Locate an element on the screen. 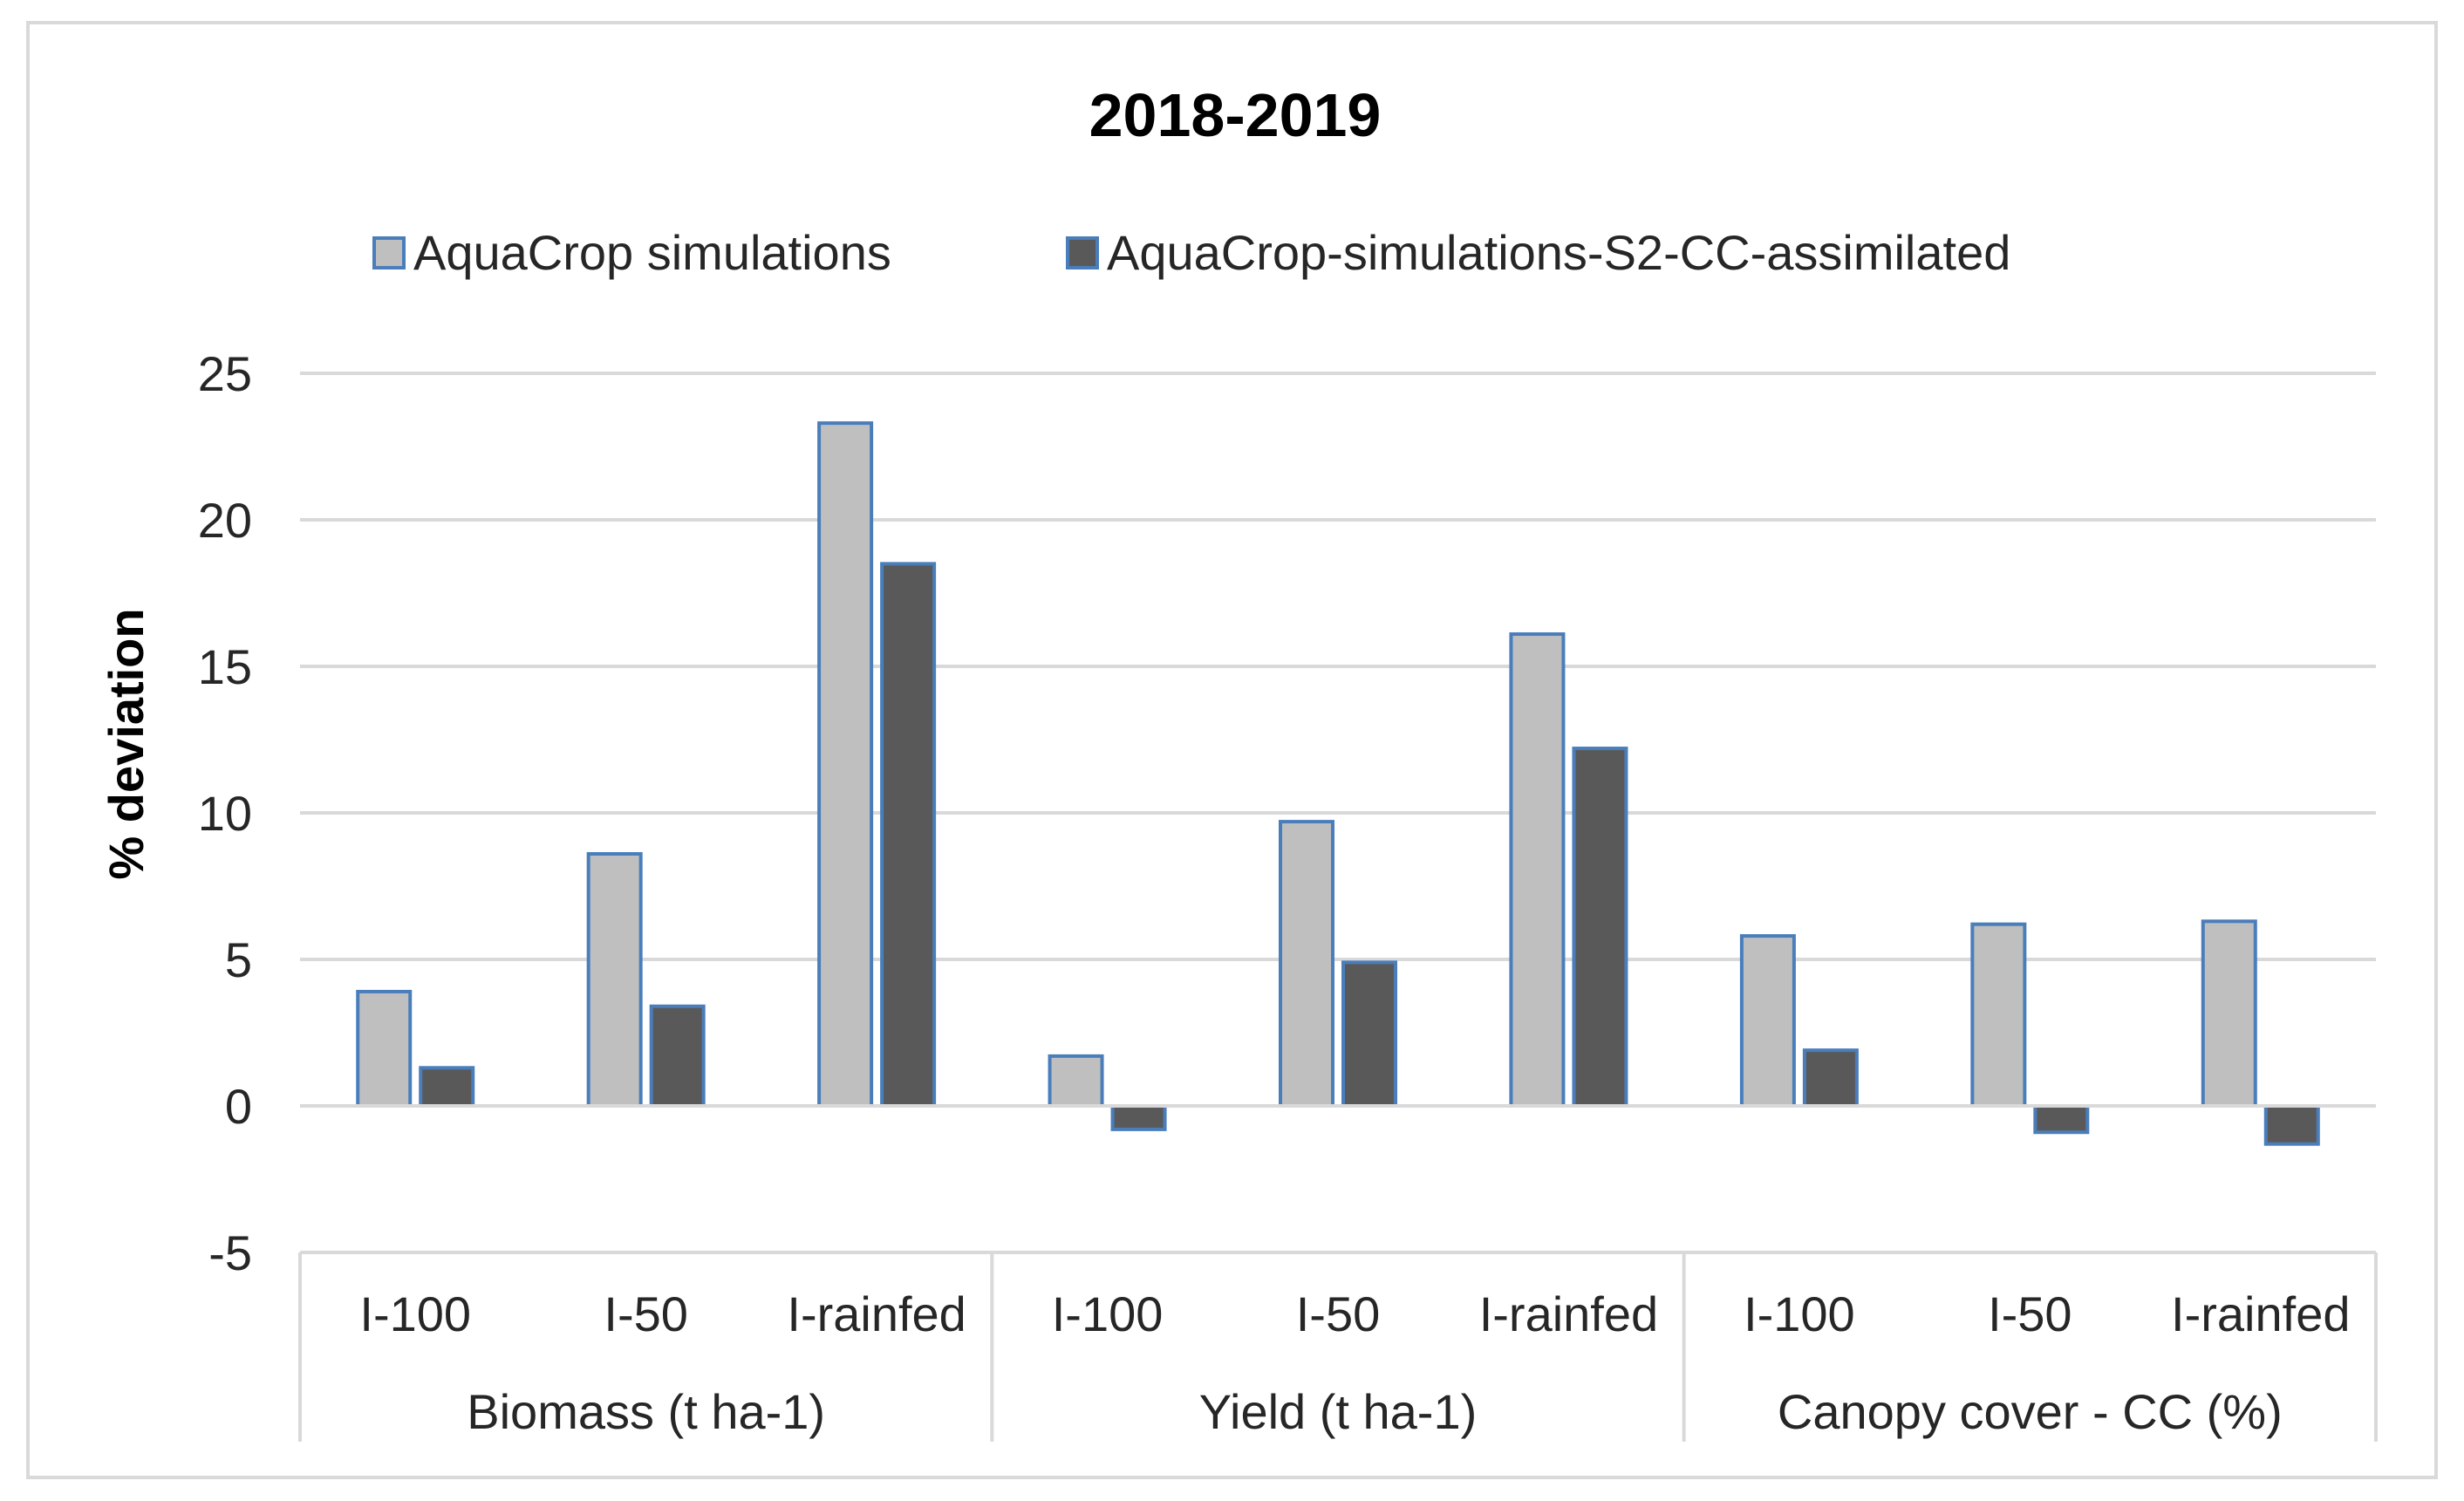 Image resolution: width=2464 pixels, height=1501 pixels. y-tick-label: 15 is located at coordinates (225, 666).